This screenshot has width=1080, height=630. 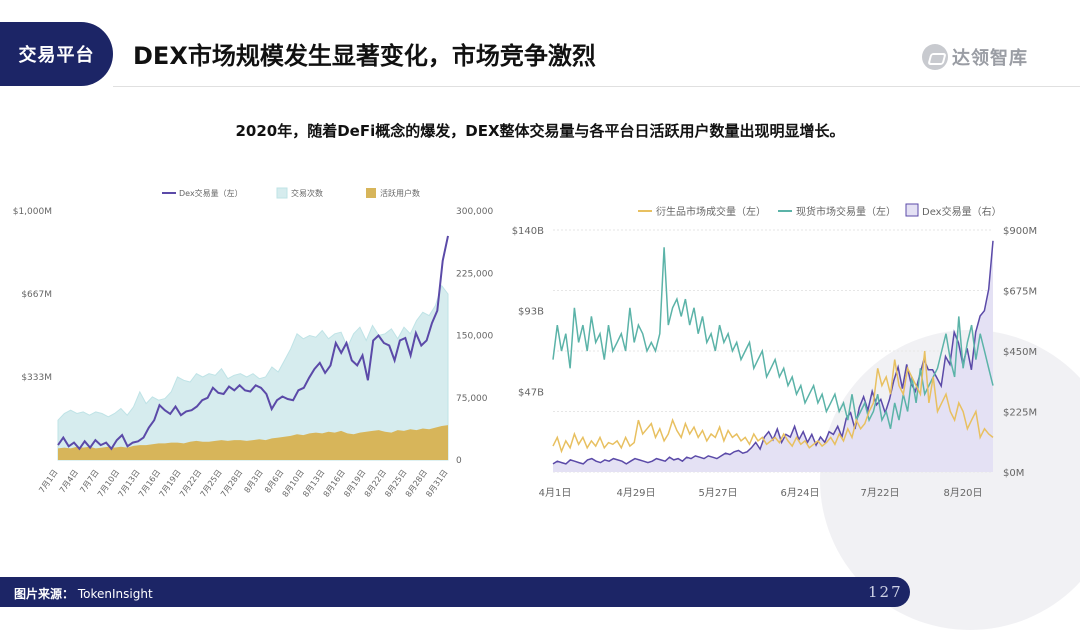 What do you see at coordinates (253, 442) in the screenshot?
I see `chart1-users-area` at bounding box center [253, 442].